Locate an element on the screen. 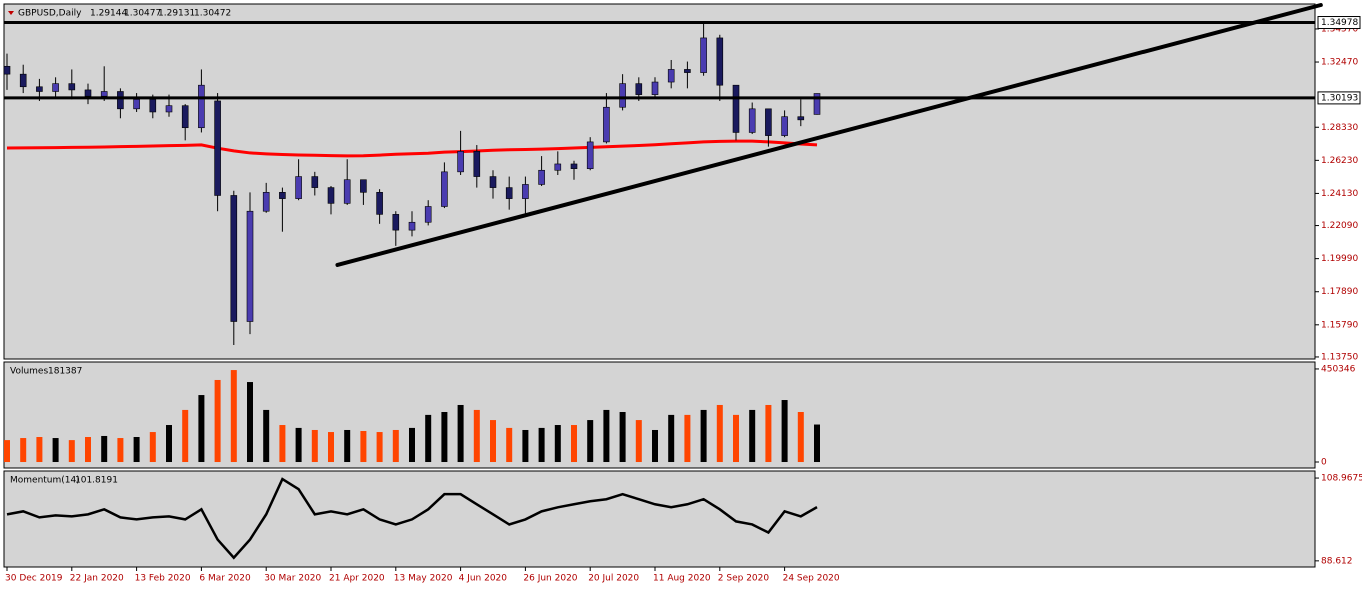 This screenshot has width=1362, height=593. moving-average is located at coordinates (412, 148).